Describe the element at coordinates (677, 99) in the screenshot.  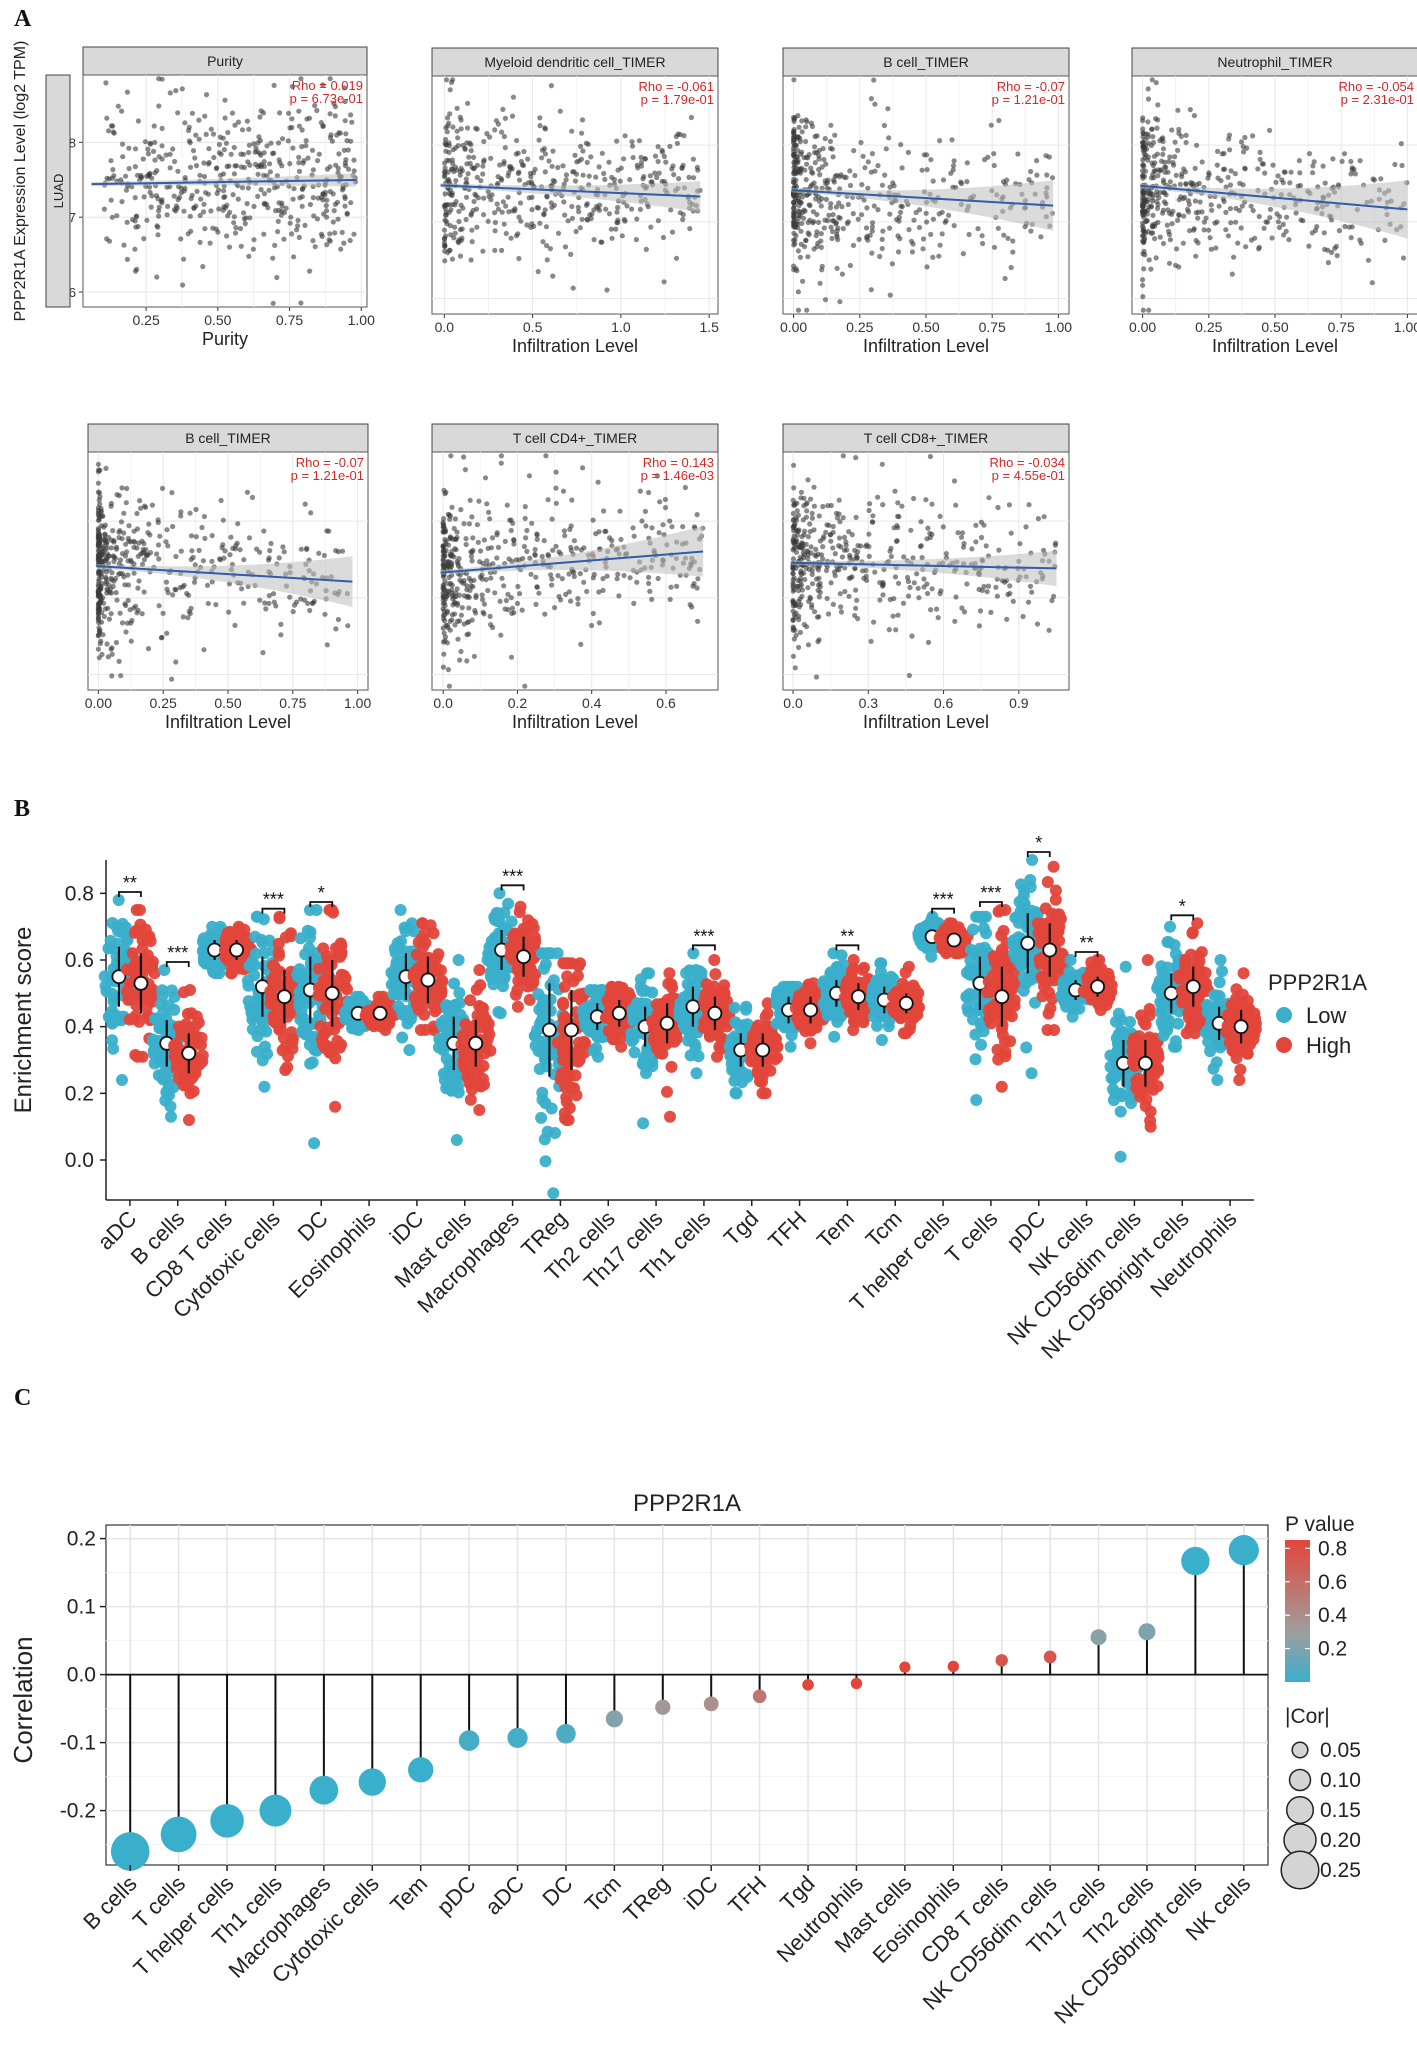
I see `p-label: p = 1.79e-01` at that location.